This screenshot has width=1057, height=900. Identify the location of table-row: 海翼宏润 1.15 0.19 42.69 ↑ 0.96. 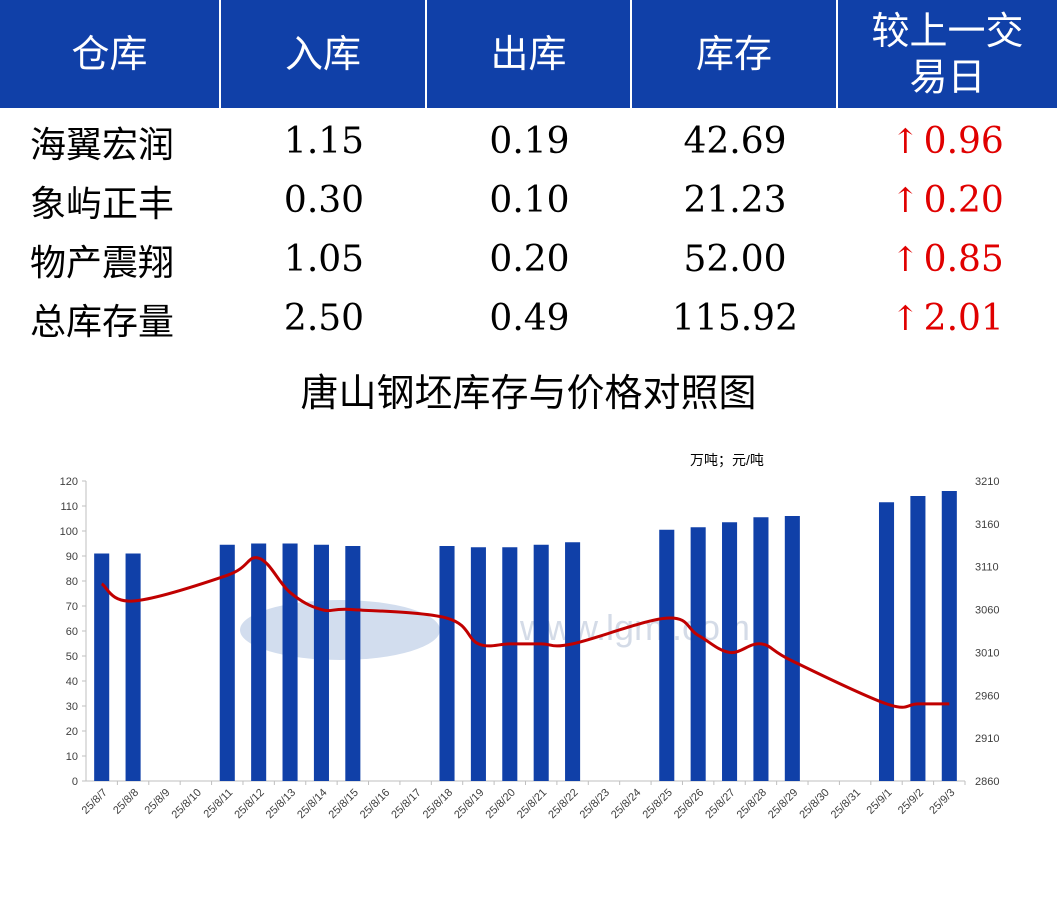
(528, 141).